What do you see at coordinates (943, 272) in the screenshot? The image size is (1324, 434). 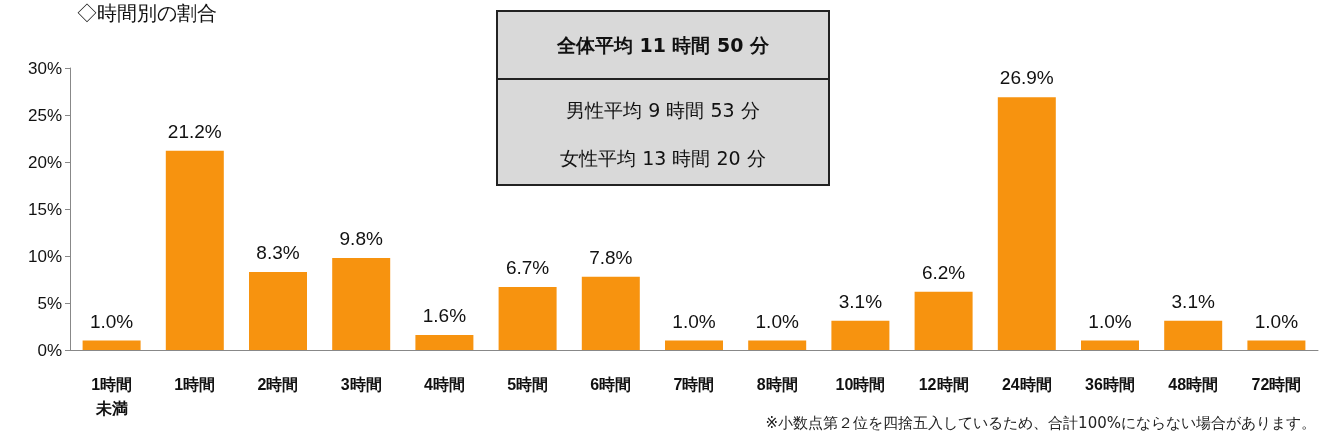 I see `data-label: 6.2%` at bounding box center [943, 272].